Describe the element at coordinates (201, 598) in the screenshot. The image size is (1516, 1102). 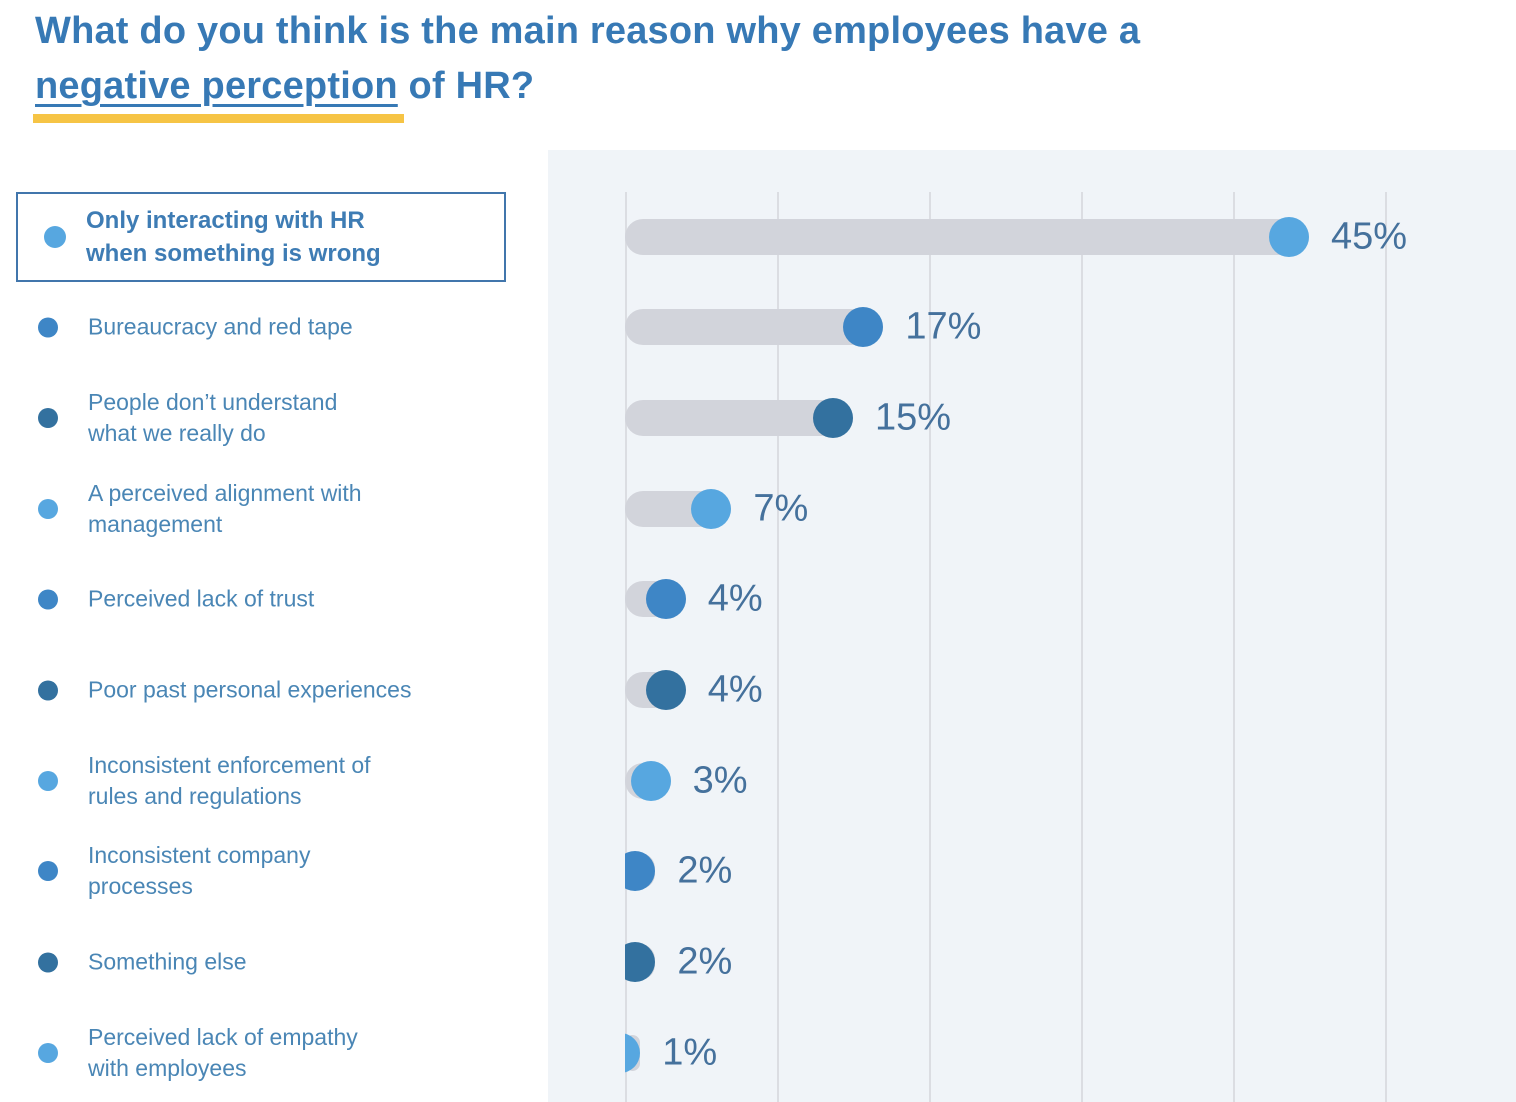
I see `legend-item-label: Perceived lack of trust` at that location.